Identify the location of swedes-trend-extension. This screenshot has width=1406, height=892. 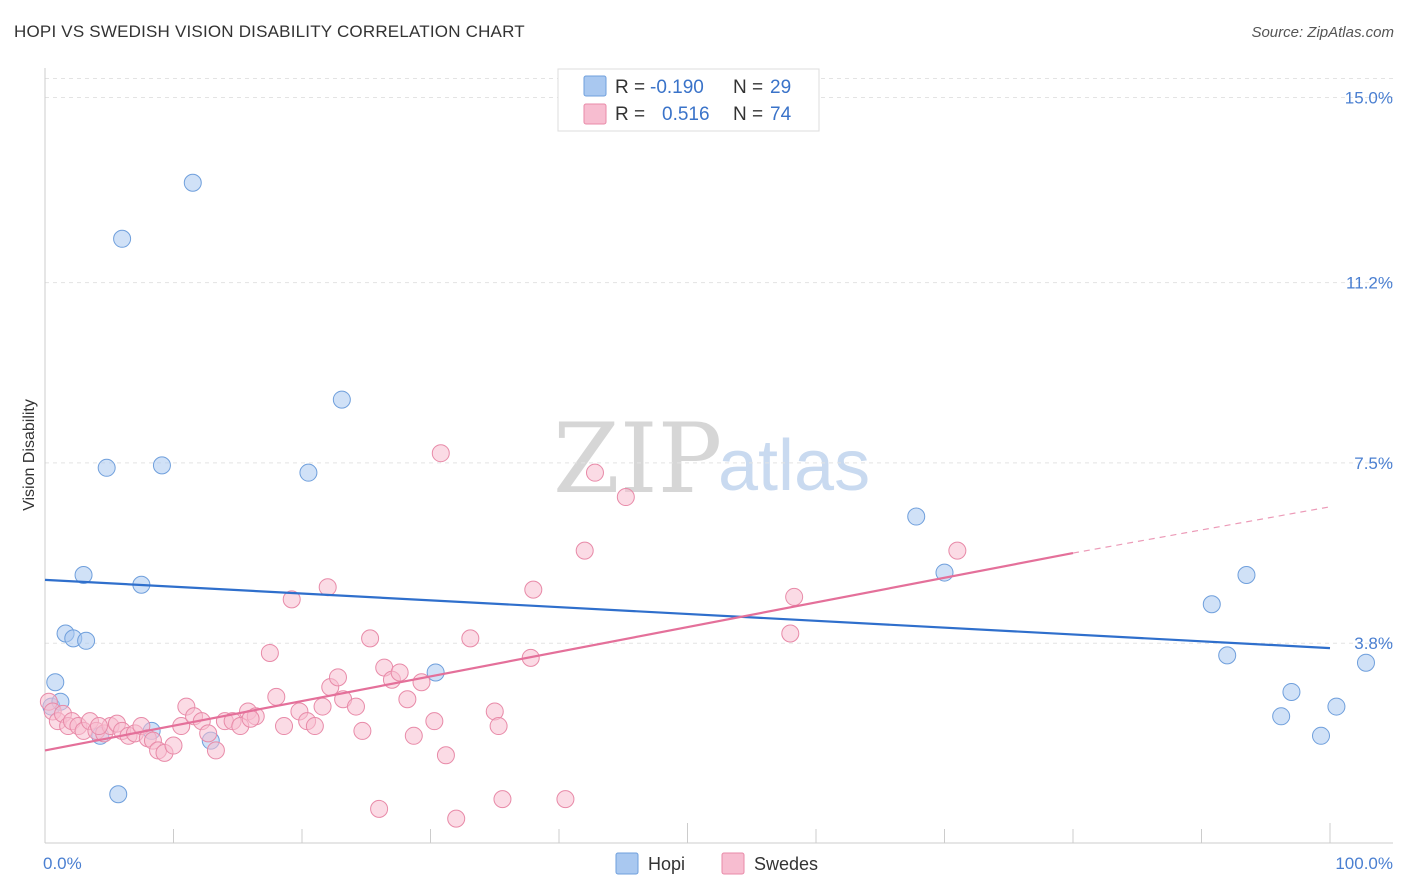
(1201, 530).